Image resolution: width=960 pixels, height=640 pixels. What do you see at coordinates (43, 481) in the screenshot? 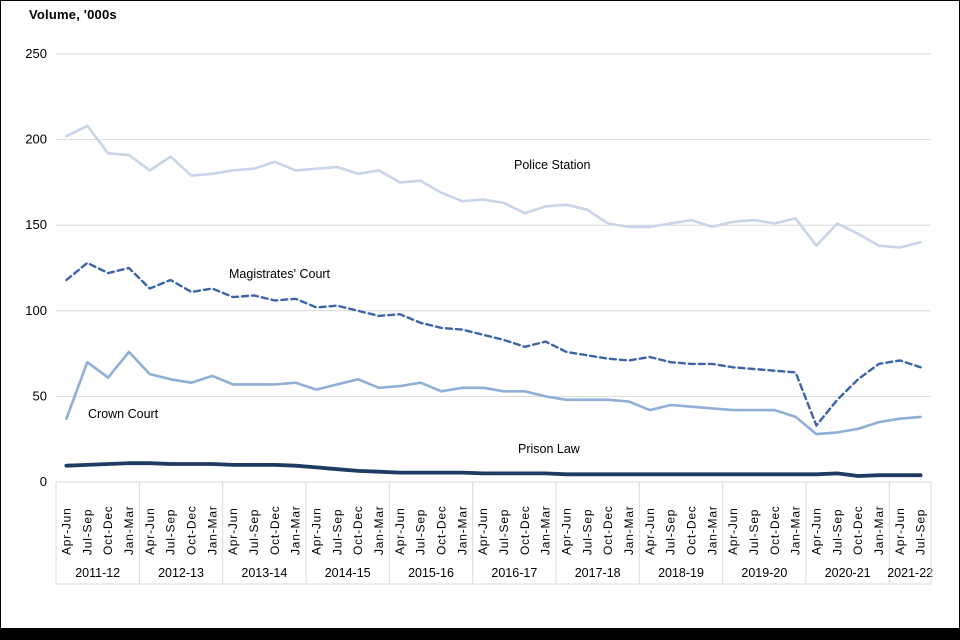
I see `y-axis-tick-label-0: 0` at bounding box center [43, 481].